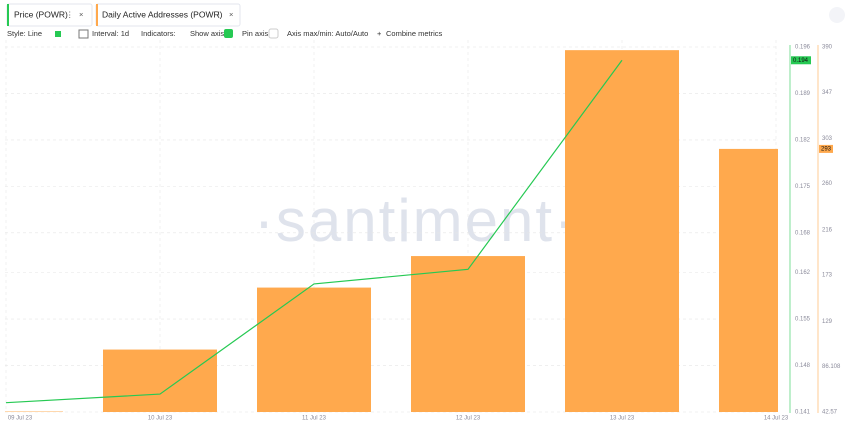 This screenshot has height=431, width=850. I want to click on y2-tick-label: 260, so click(827, 184).